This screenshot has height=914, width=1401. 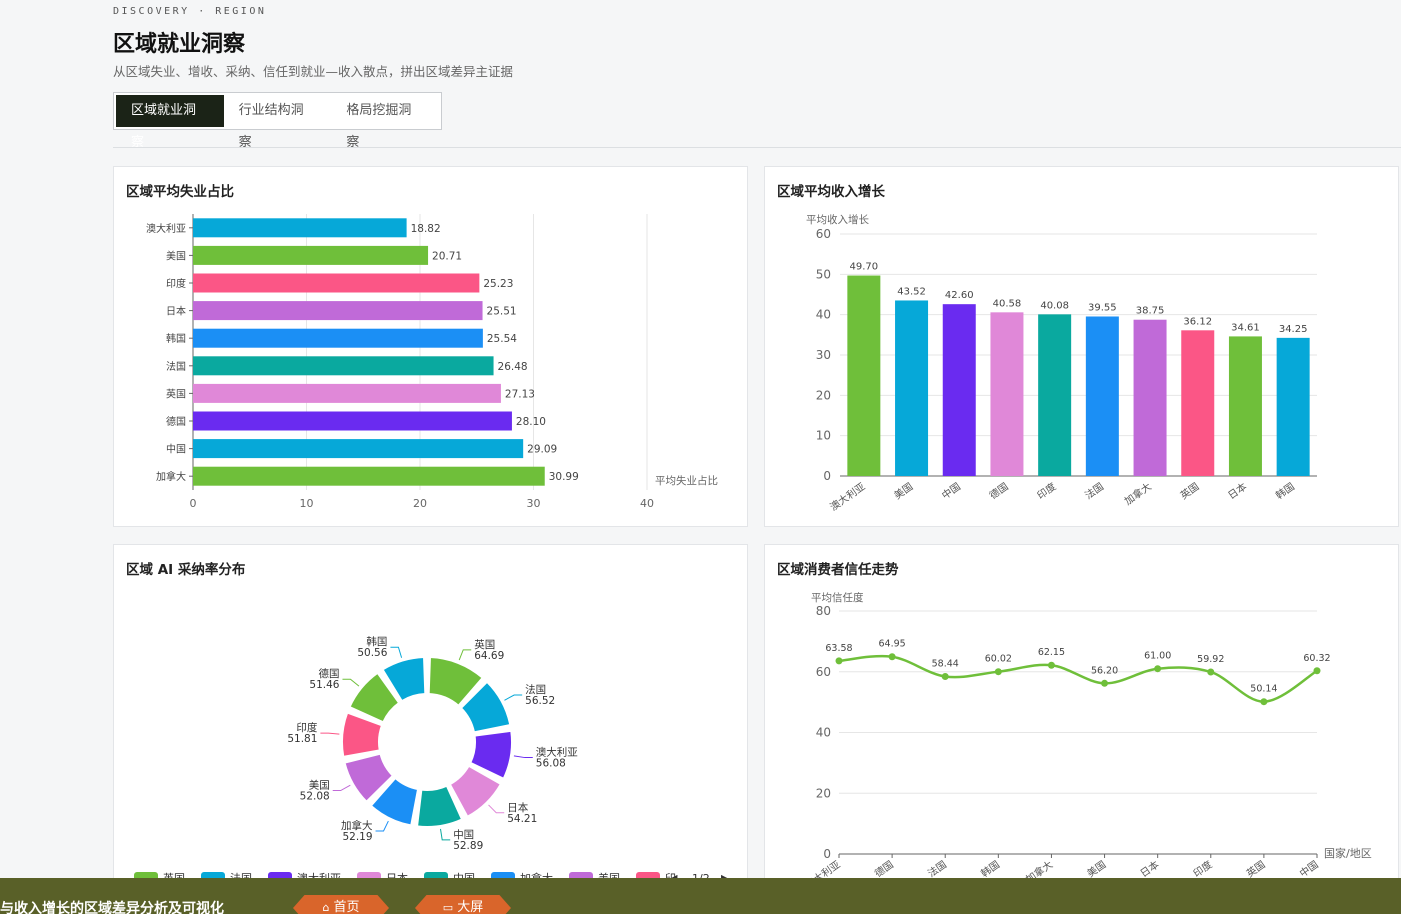 What do you see at coordinates (1078, 678) in the screenshot?
I see `trust-line` at bounding box center [1078, 678].